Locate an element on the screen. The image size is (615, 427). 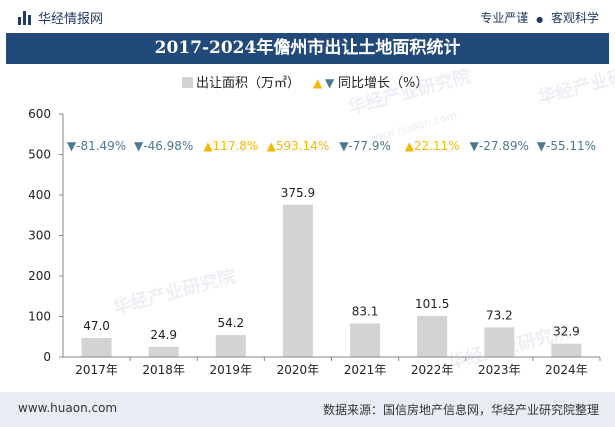
growth-label: ▼-46.98% is located at coordinates (163, 146).